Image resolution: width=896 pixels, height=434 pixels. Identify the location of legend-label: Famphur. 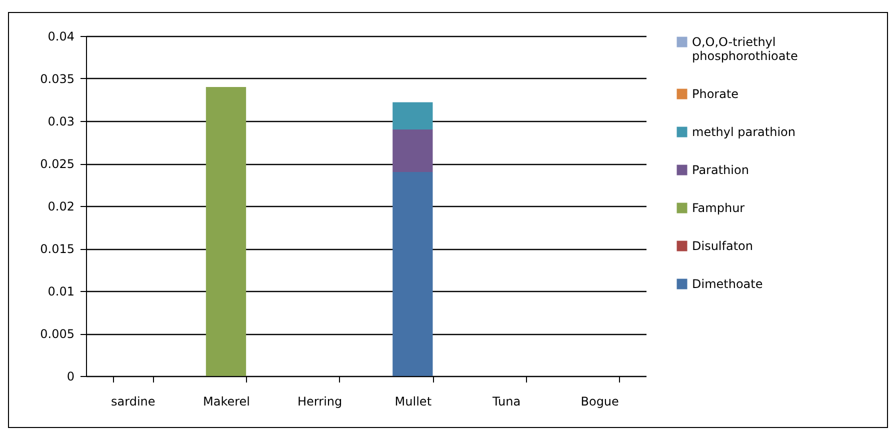
(718, 208).